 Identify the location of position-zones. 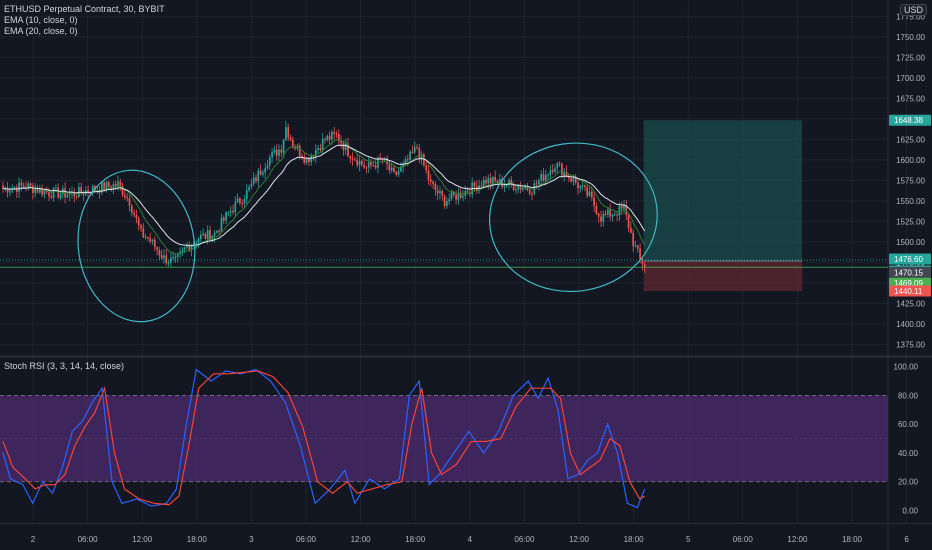
(723, 205).